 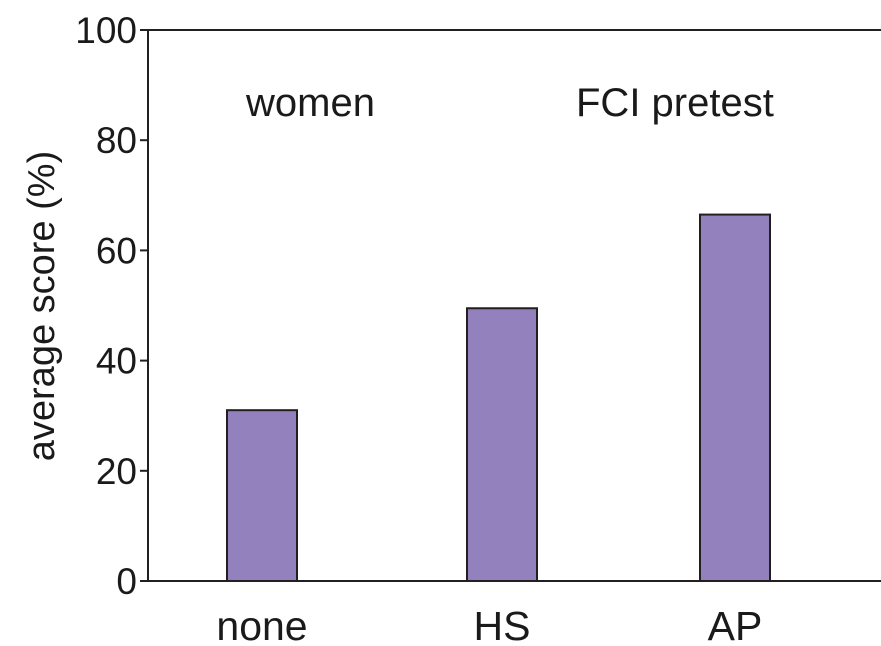 I want to click on y-tick-label: 40, so click(x=116, y=361).